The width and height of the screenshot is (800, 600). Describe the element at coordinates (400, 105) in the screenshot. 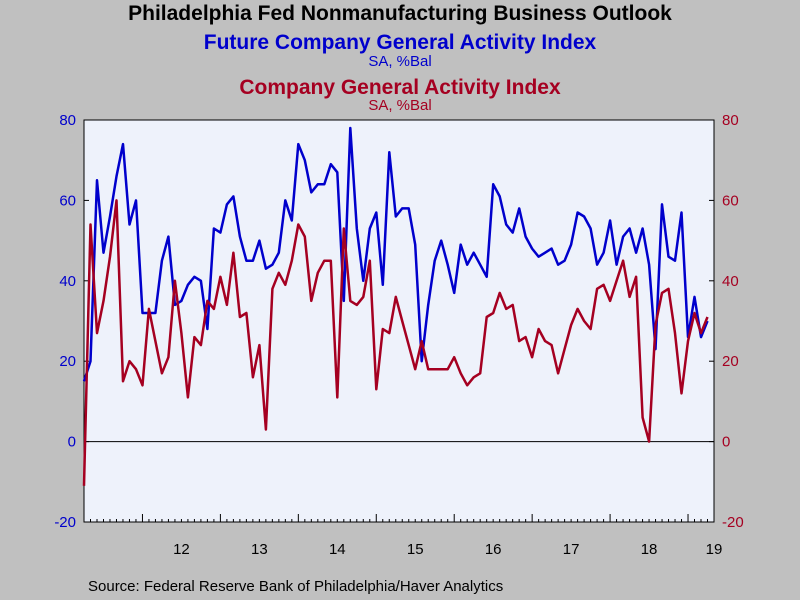

I see `series2-subtitle: SA, %Bal` at that location.